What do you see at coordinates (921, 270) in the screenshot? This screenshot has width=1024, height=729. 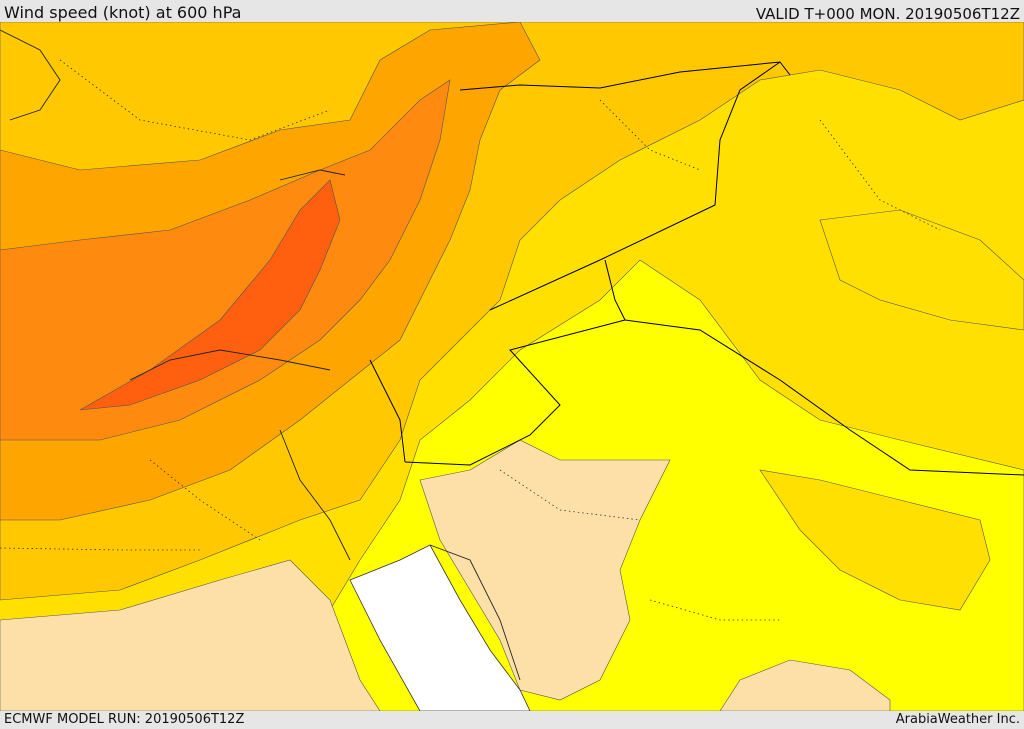 I see `field-band-2-ne` at bounding box center [921, 270].